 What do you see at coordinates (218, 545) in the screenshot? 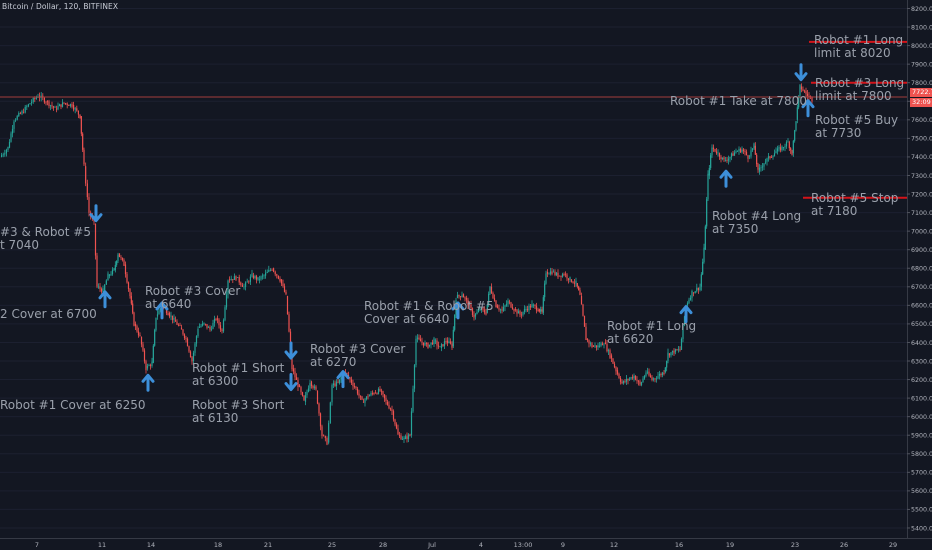
I see `time-tick-label: 18` at bounding box center [218, 545].